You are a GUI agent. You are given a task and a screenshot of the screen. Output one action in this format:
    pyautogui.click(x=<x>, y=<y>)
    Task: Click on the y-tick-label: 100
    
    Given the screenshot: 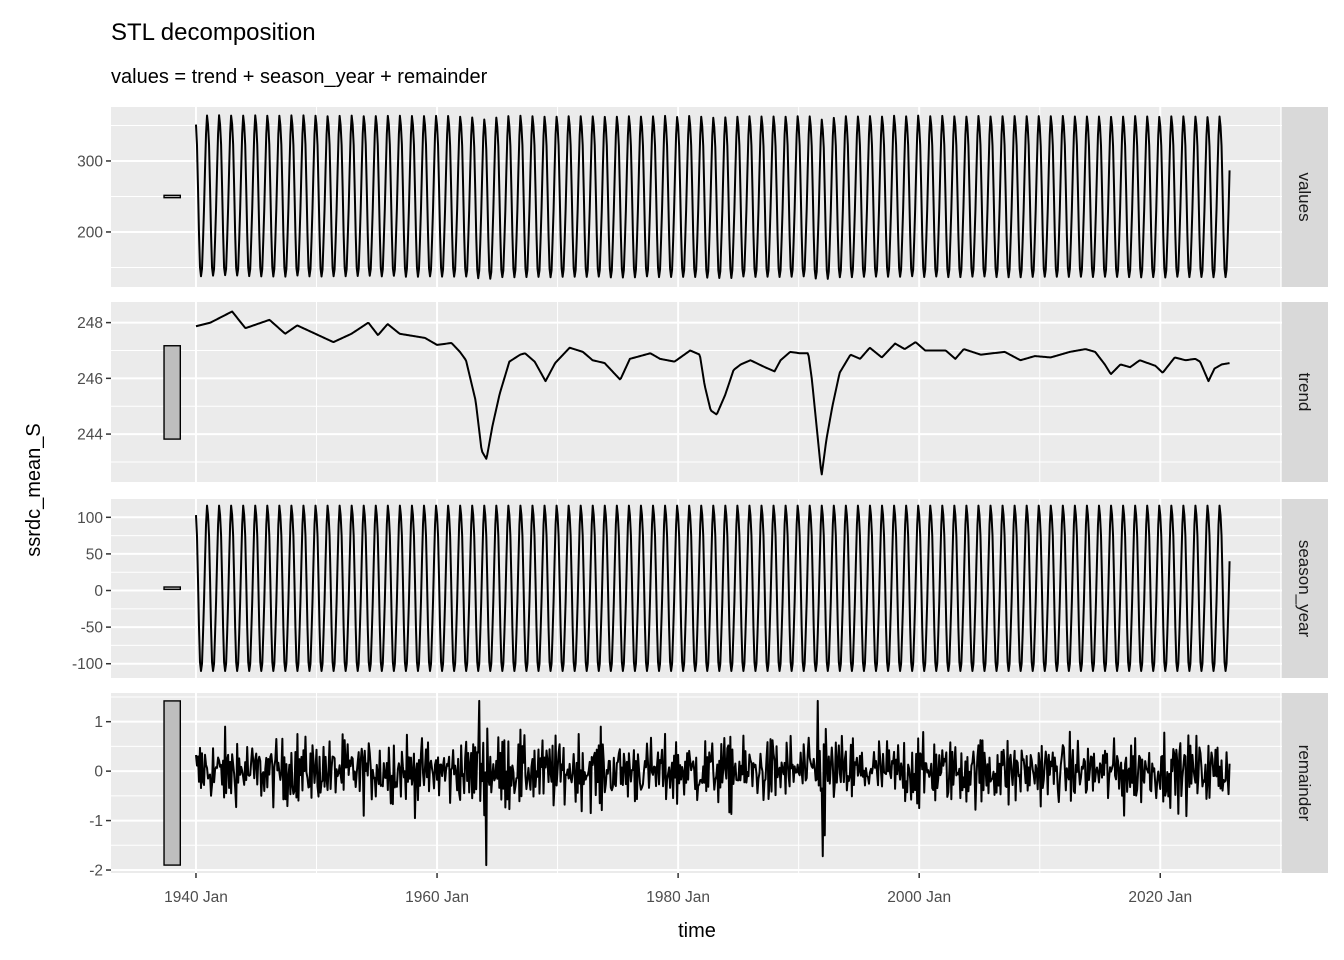 What is the action you would take?
    pyautogui.click(x=90, y=518)
    